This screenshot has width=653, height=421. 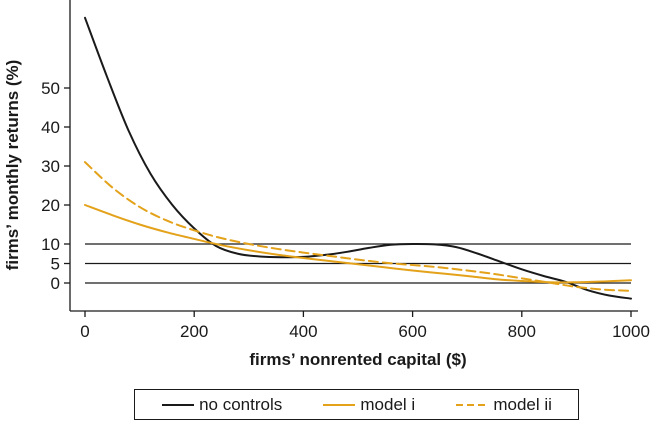 I want to click on y-tick-label: 0, so click(x=55, y=283).